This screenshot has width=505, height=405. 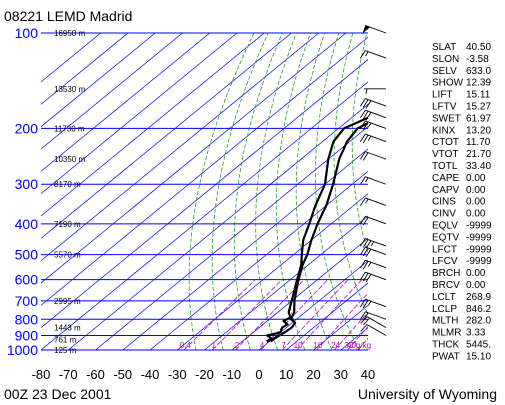 What do you see at coordinates (478, 71) in the screenshot?
I see `index-value: 633.0` at bounding box center [478, 71].